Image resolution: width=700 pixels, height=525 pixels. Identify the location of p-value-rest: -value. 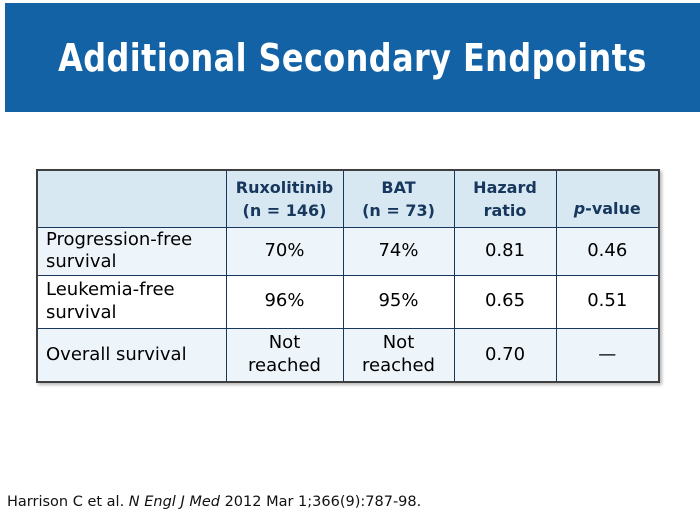
(613, 209).